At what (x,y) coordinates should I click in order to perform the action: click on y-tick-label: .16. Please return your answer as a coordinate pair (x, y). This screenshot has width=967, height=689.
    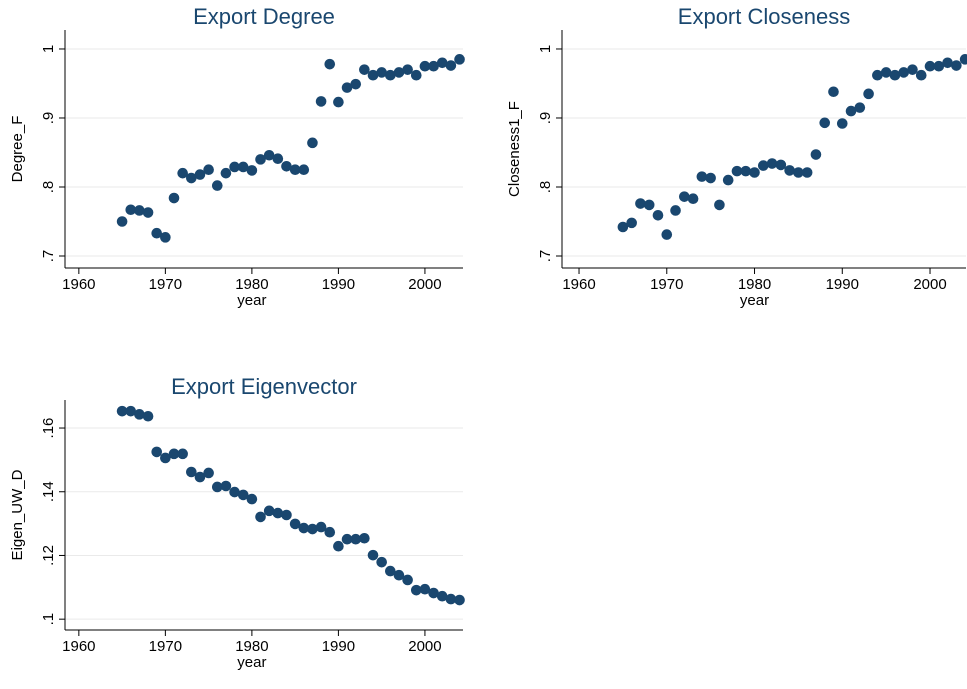
    Looking at the image, I should click on (48, 428).